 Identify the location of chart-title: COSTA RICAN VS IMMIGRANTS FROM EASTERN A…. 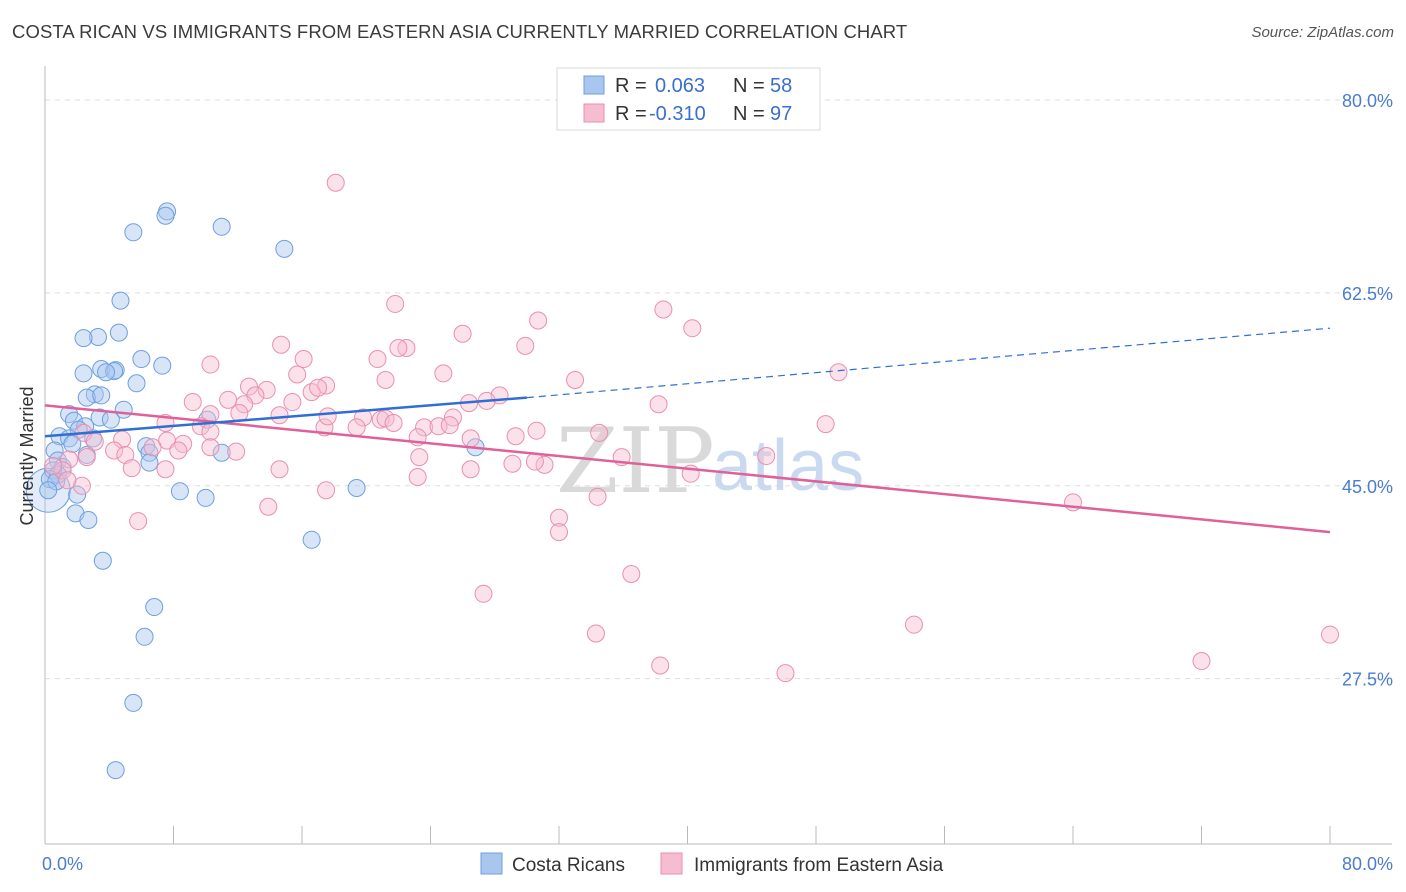
(460, 31).